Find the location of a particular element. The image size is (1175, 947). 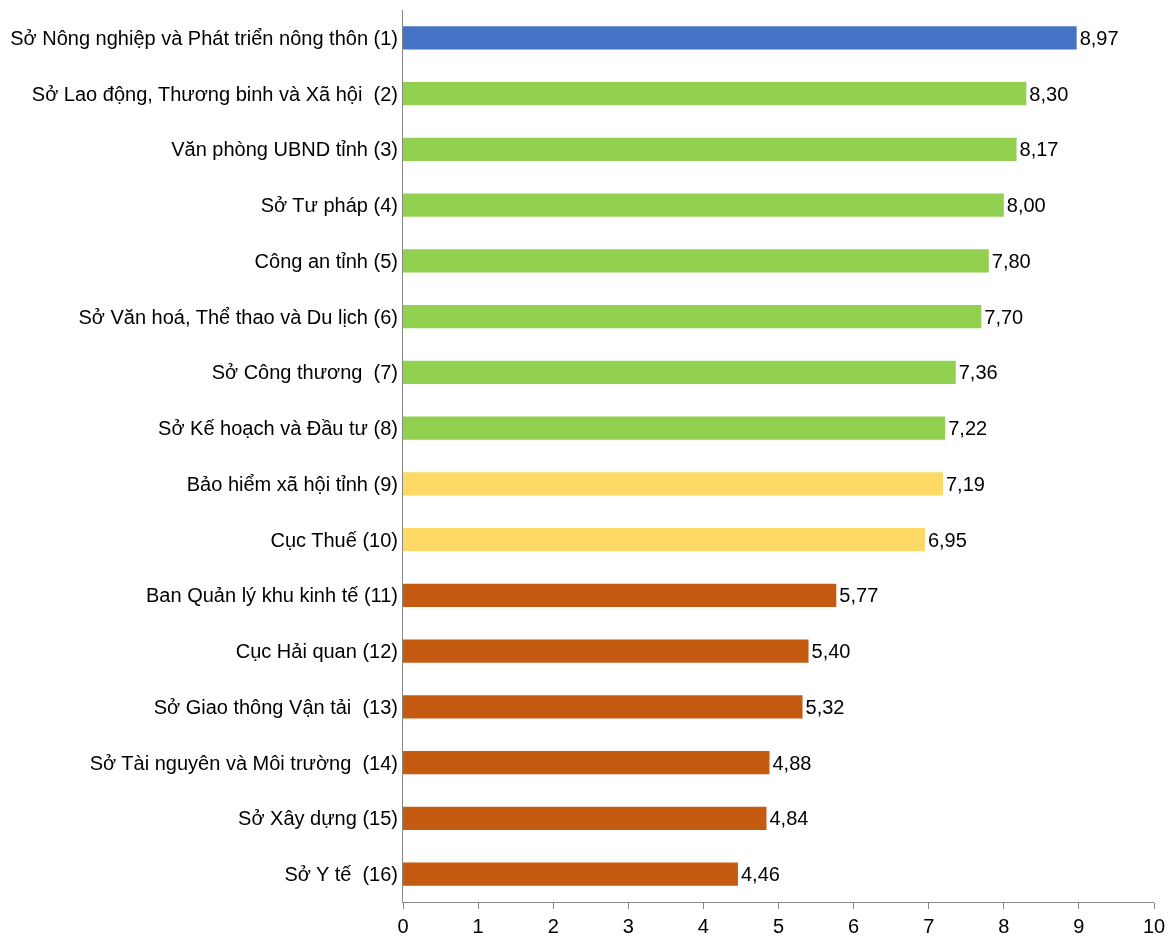

y-tick-label: Sở Văn hoá, Thể thao và Du lịch (6) is located at coordinates (238, 316).